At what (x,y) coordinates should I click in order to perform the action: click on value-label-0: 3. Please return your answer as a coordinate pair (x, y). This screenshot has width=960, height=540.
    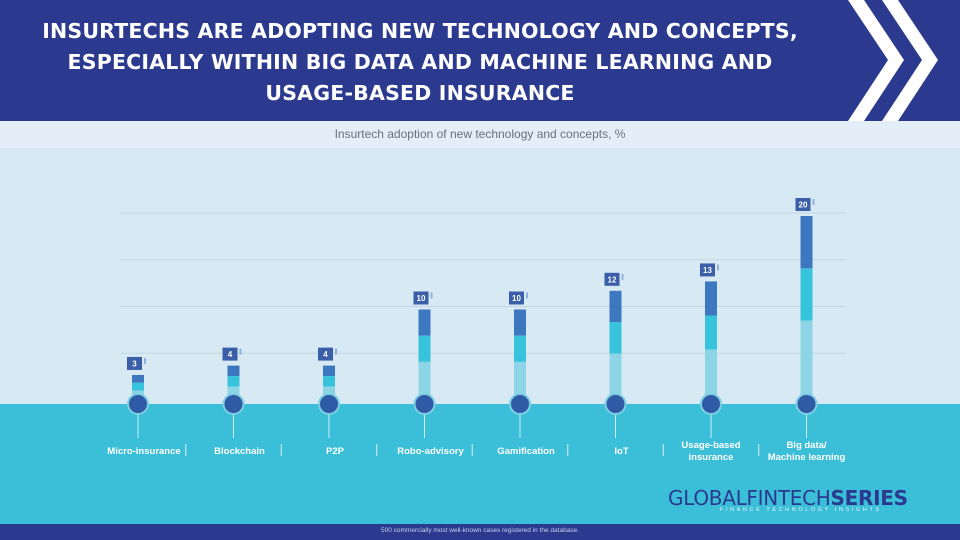
    Looking at the image, I should click on (134, 363).